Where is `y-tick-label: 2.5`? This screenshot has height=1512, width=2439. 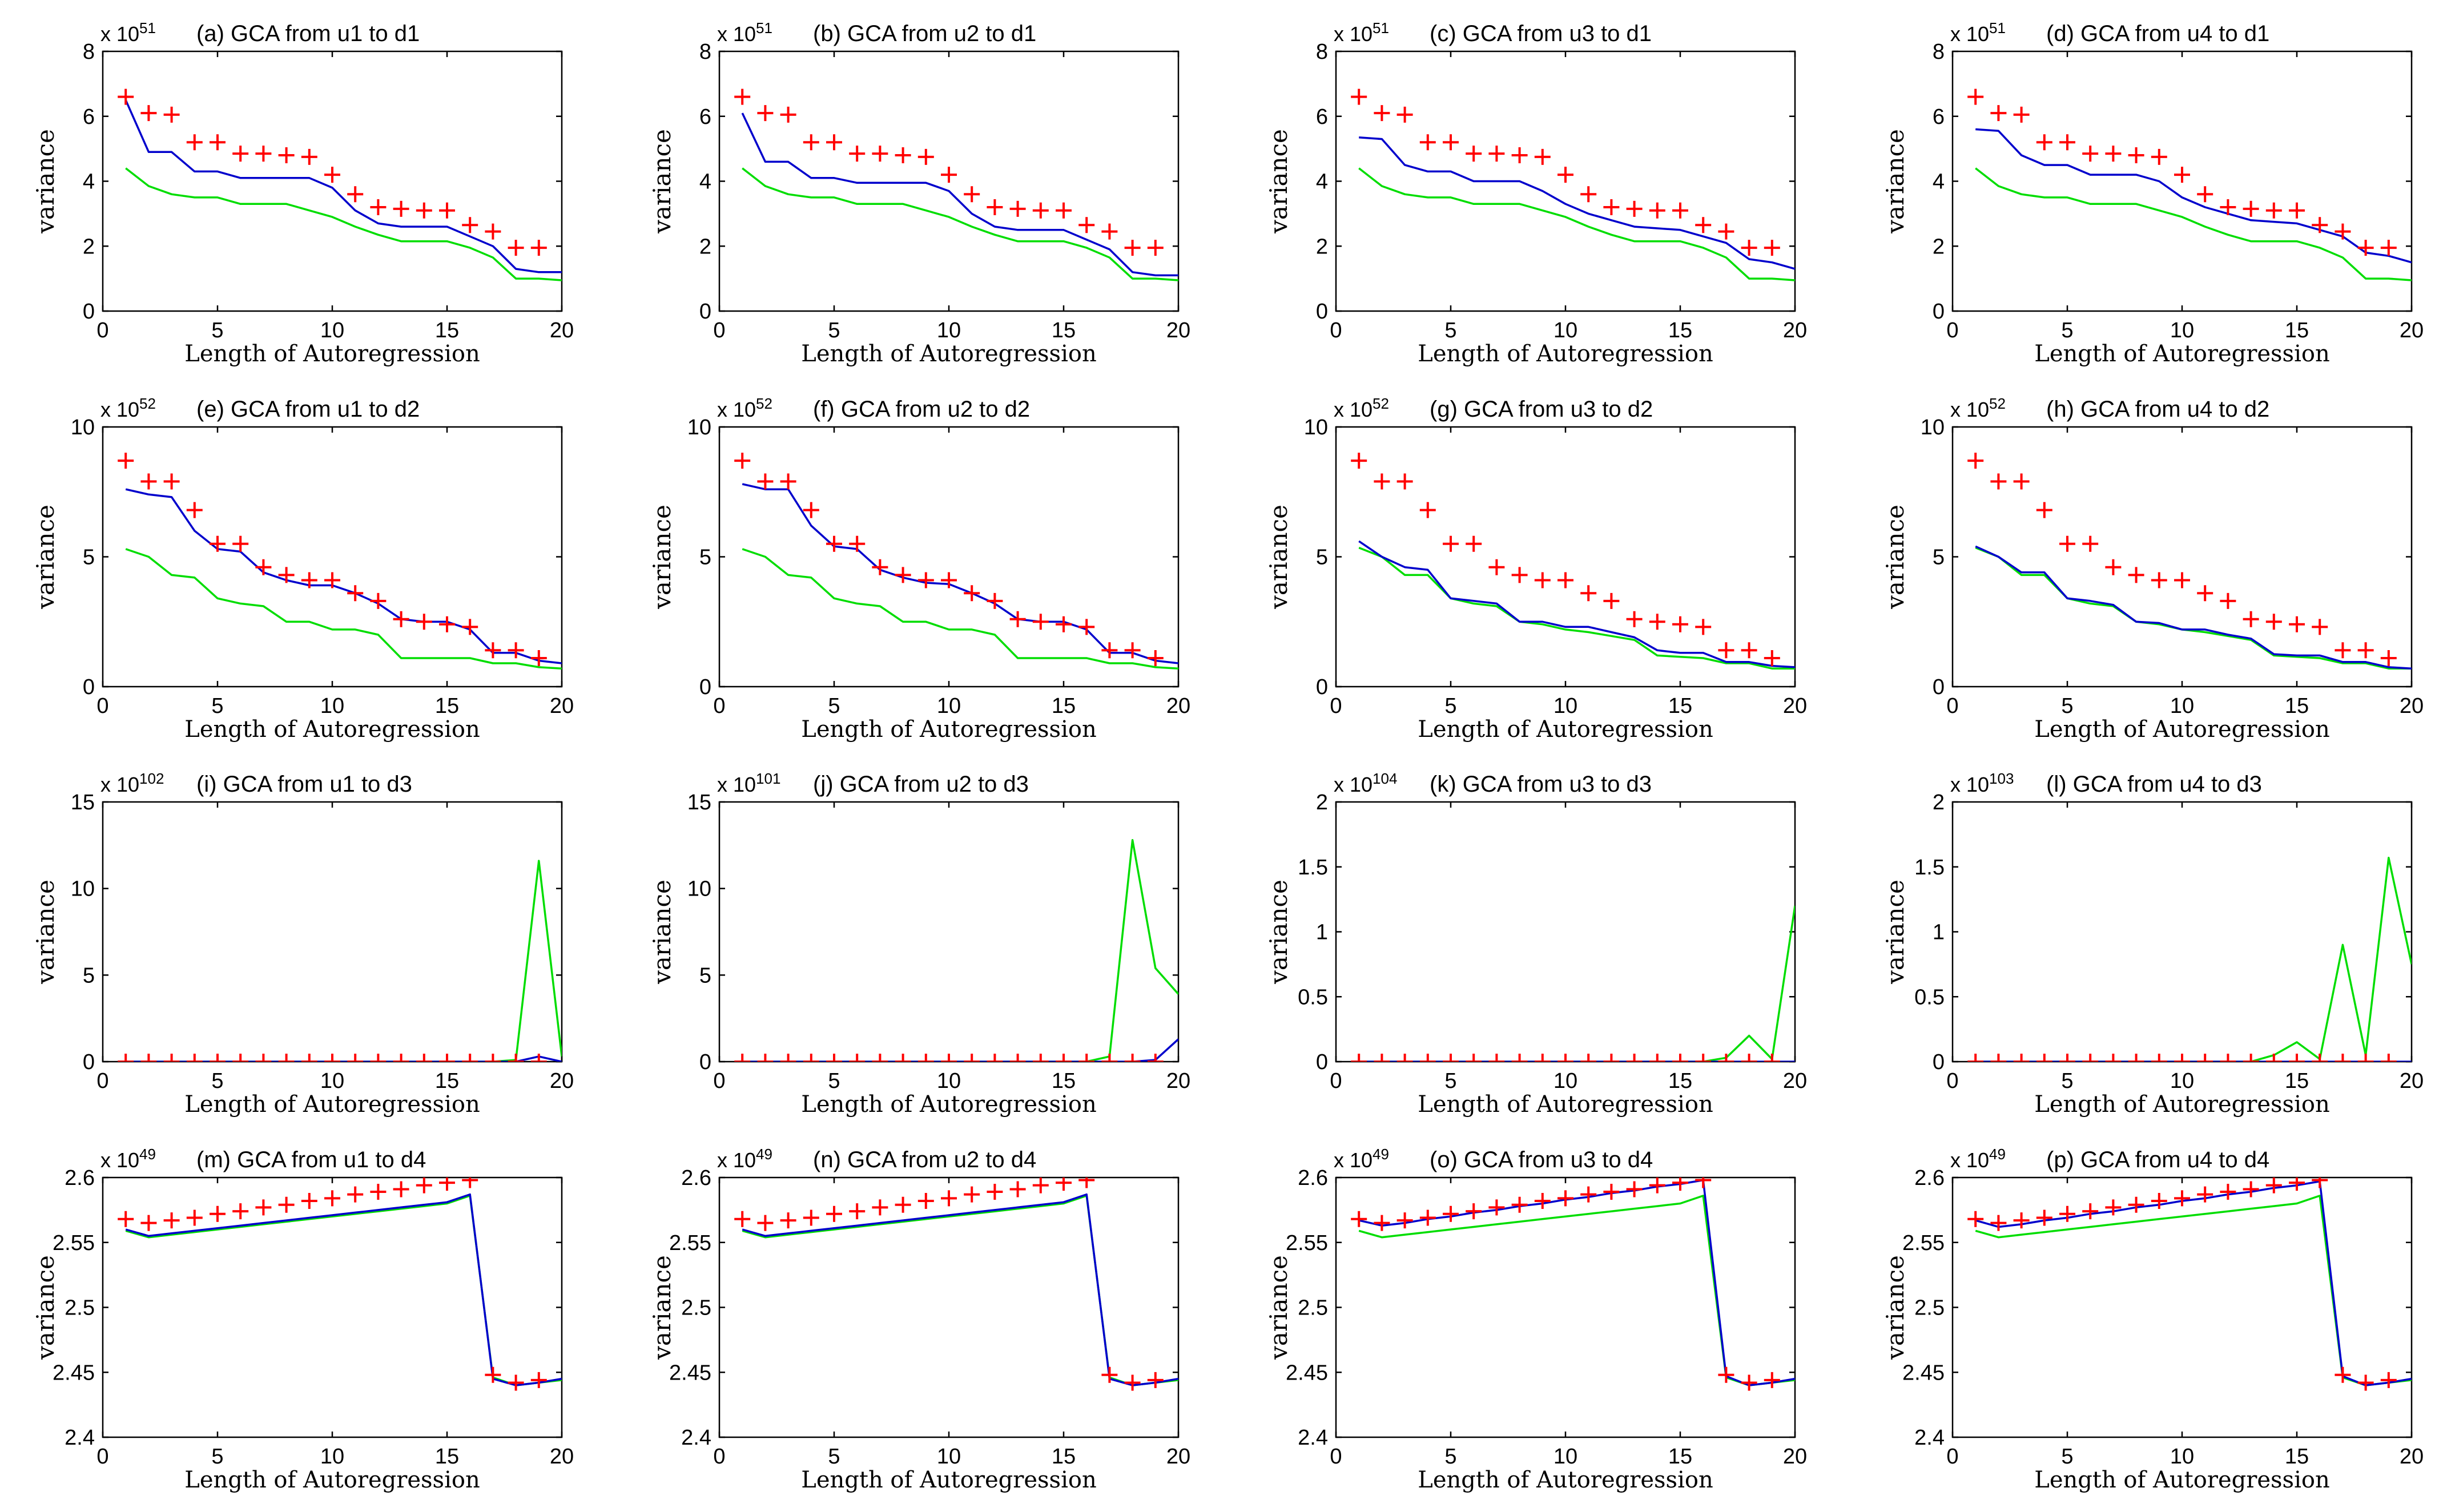 y-tick-label: 2.5 is located at coordinates (1313, 1308).